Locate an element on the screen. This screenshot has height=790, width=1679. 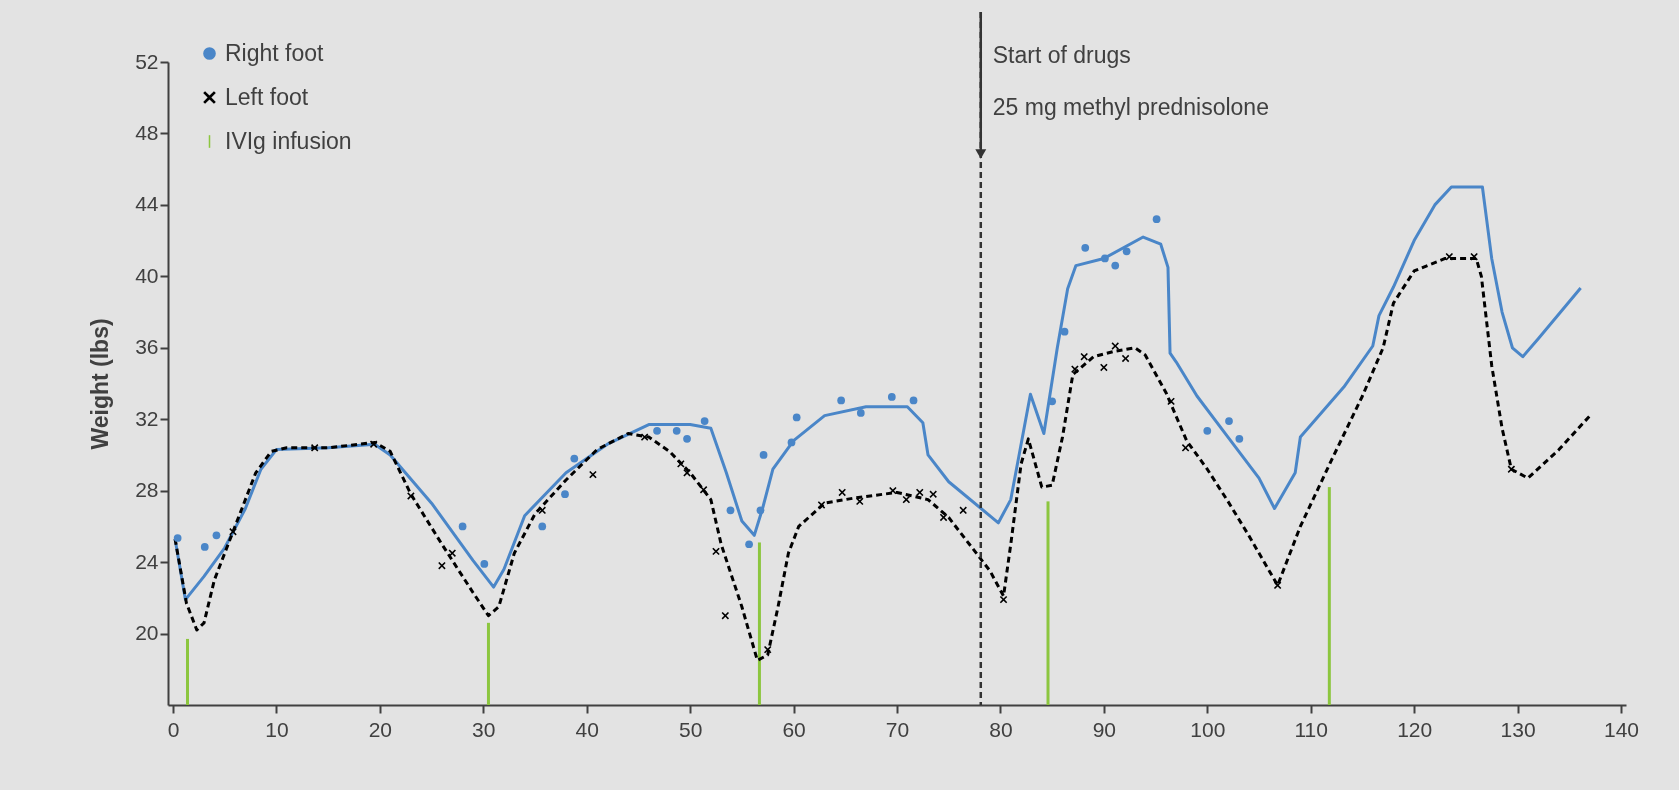
y-tick-label: 36 is located at coordinates (147, 347).